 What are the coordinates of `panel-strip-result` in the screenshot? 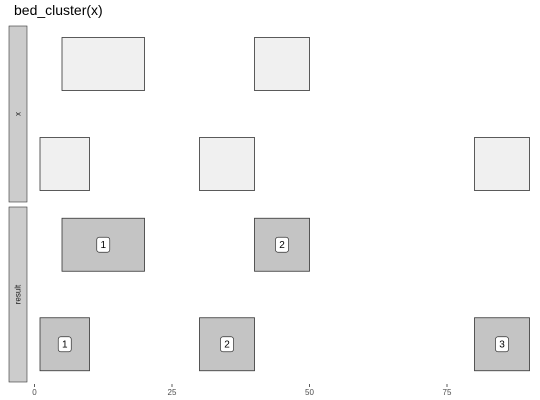 It's located at (18, 294).